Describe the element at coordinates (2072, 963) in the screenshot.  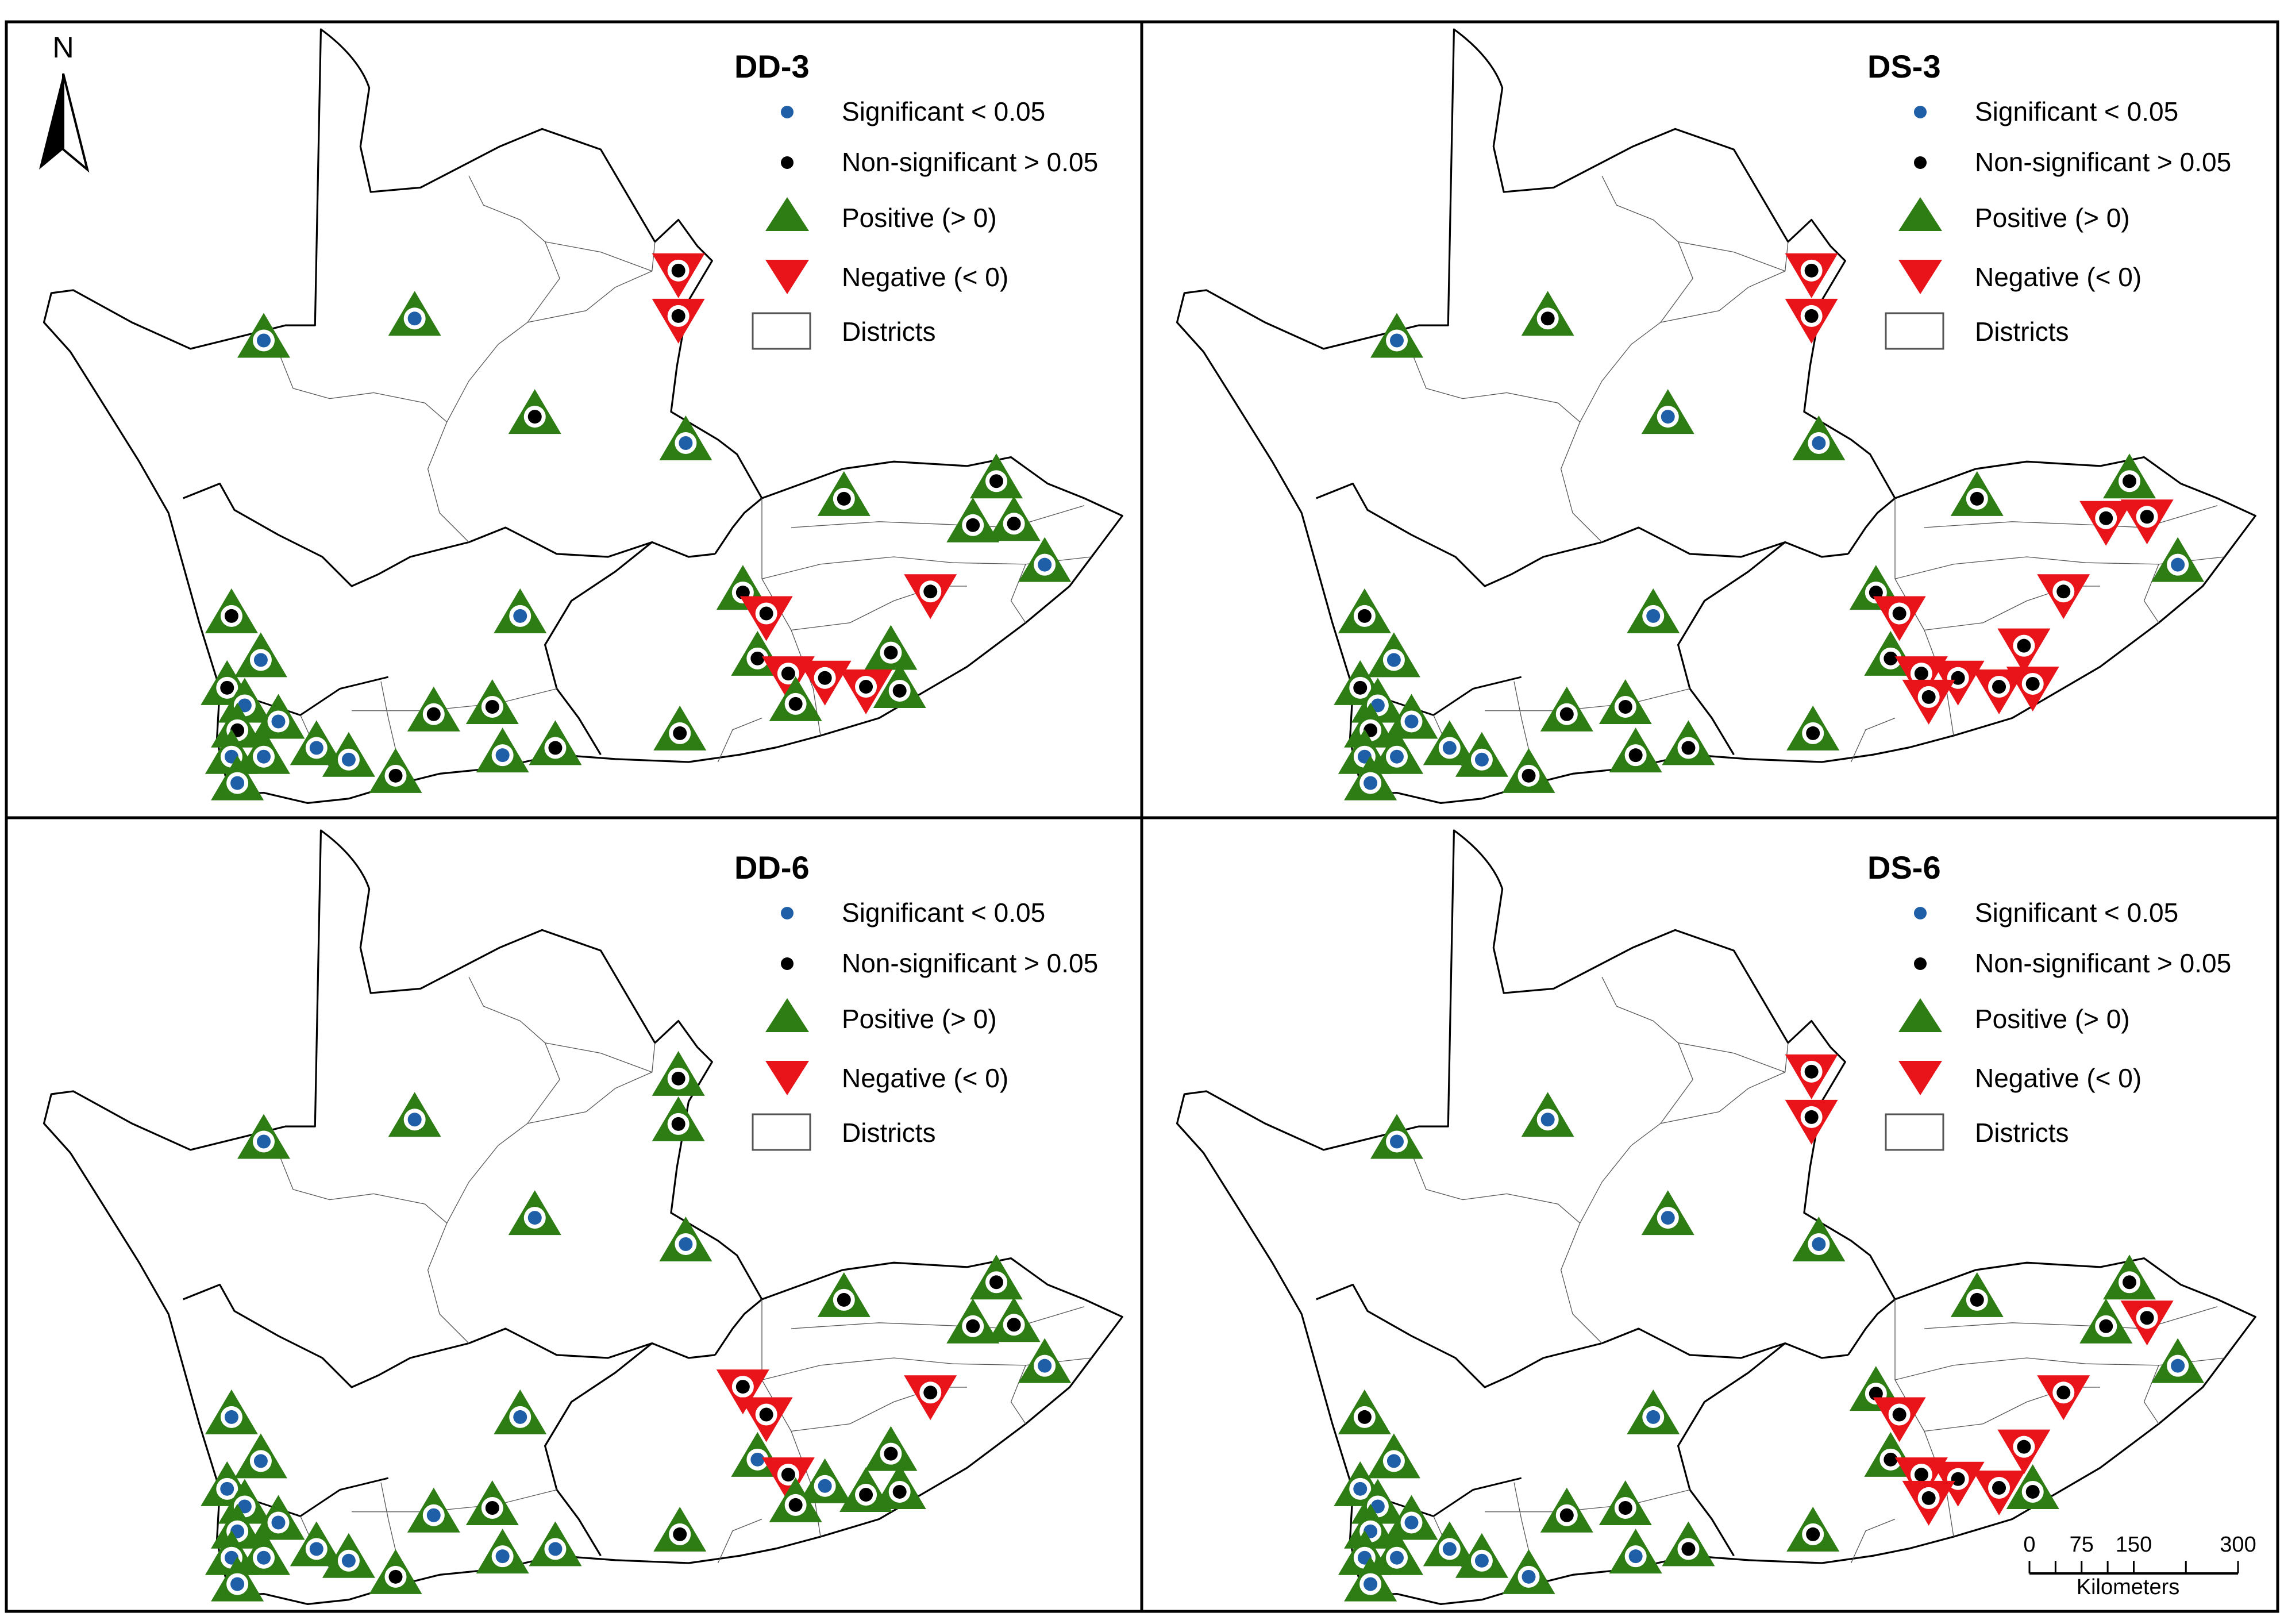
I see `legend-nonsignificant: Non-significant > 0.05` at that location.